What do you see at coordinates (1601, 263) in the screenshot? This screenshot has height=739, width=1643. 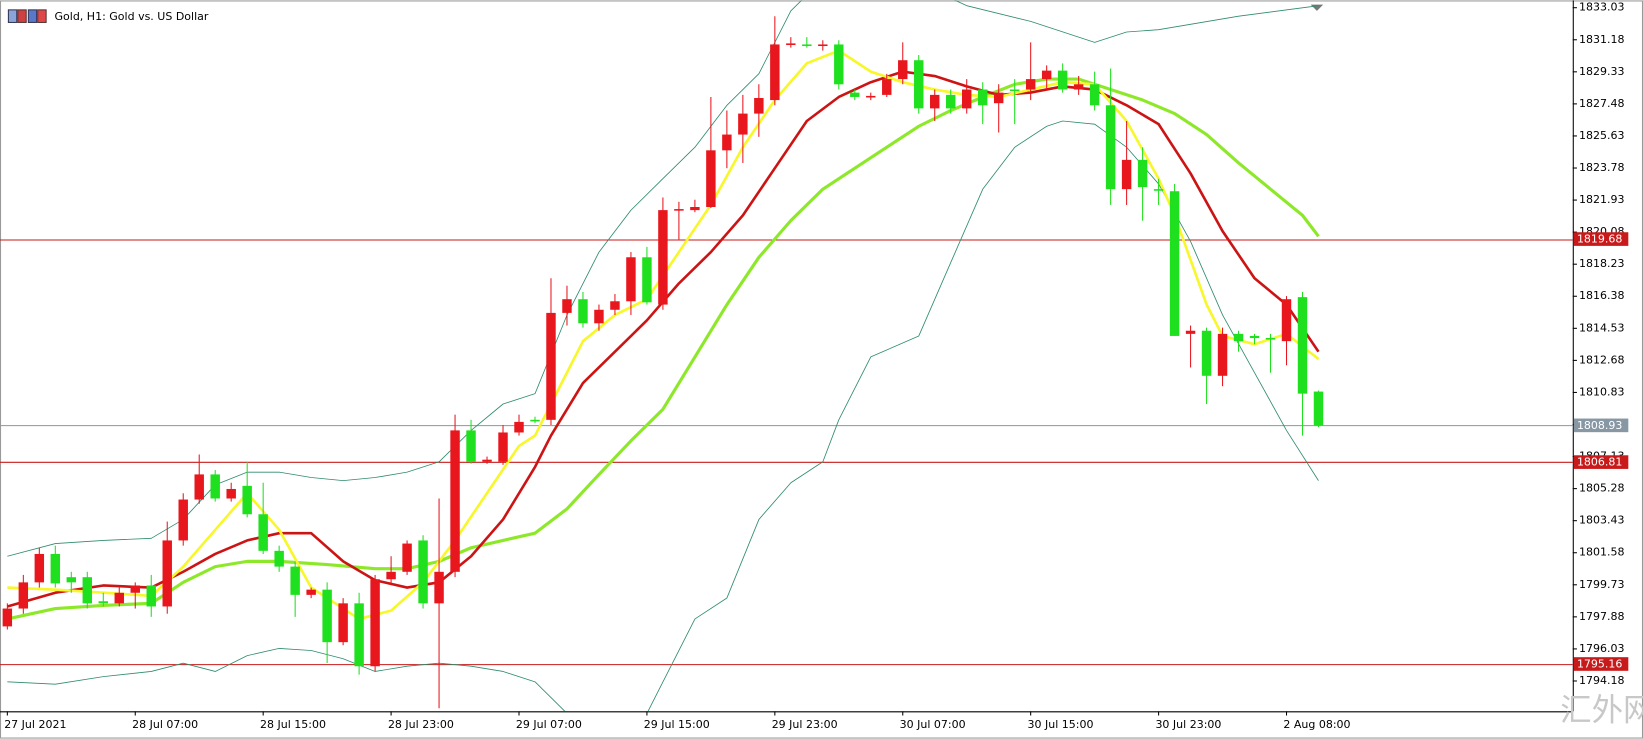 I see `y-tick-label: 1818.23` at bounding box center [1601, 263].